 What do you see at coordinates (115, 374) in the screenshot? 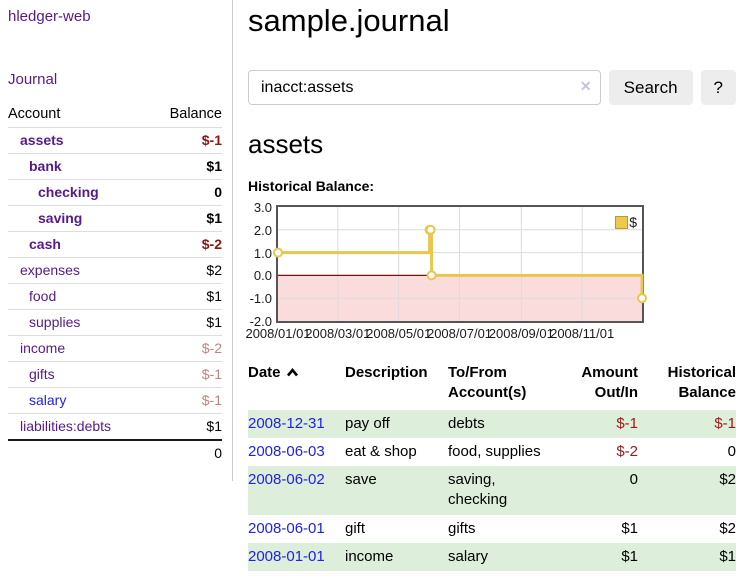
I see `account-row: gifts $-1` at bounding box center [115, 374].